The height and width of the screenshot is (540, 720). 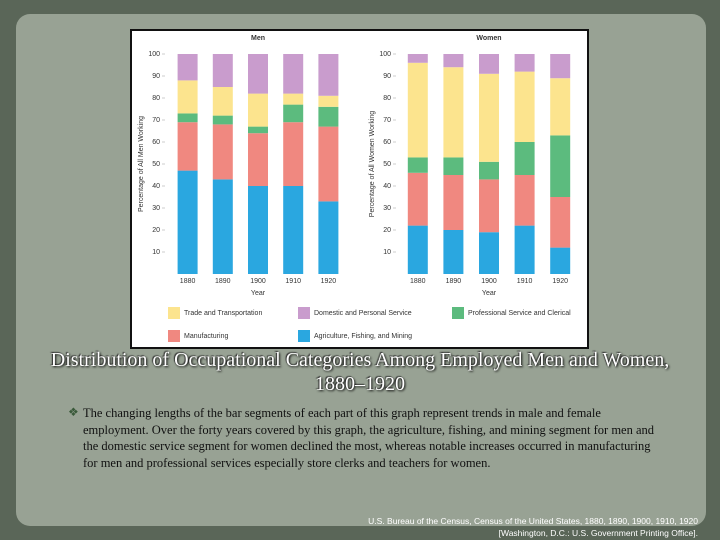 I want to click on chart-title: Women, so click(x=488, y=38).